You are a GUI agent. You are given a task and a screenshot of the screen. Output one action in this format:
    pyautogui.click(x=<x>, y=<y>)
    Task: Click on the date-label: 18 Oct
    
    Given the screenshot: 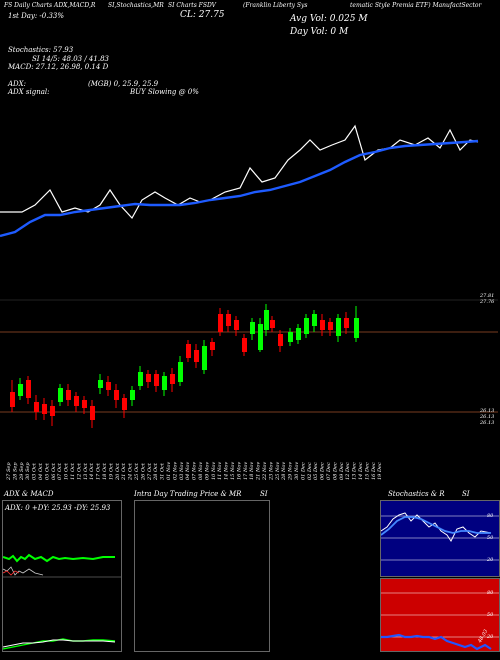 What is the action you would take?
    pyautogui.click(x=105, y=471)
    